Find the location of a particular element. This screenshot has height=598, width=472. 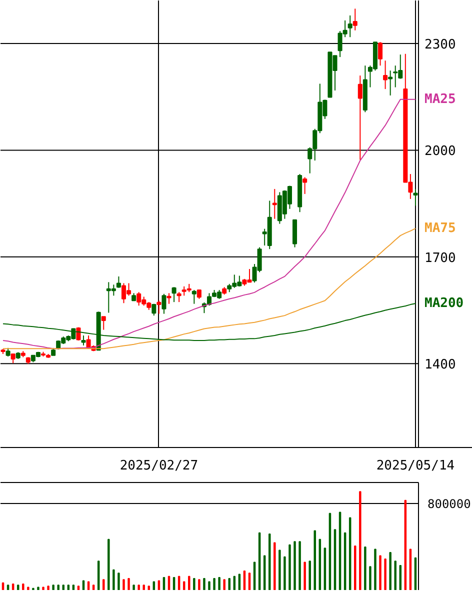

y-tick-label: 800000 is located at coordinates (449, 504).